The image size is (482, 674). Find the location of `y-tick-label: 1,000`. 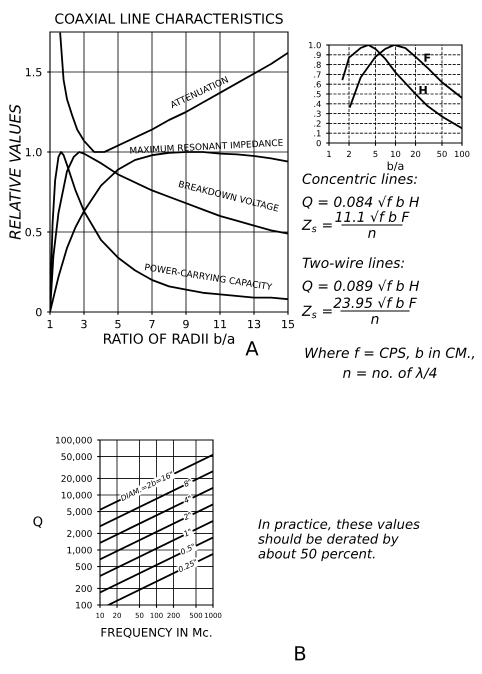

y-tick-label: 1,000 is located at coordinates (80, 550).